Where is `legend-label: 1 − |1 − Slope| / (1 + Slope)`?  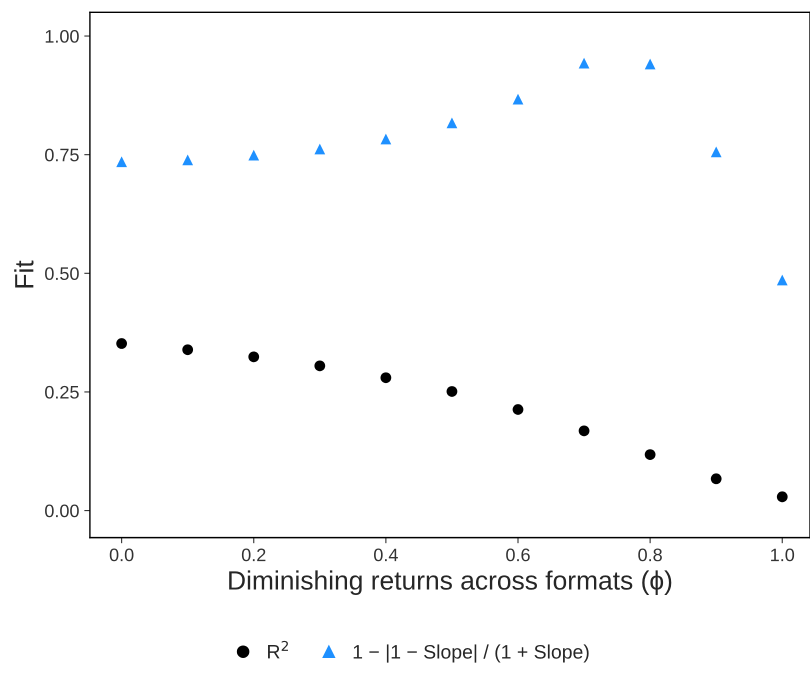
legend-label: 1 − |1 − Slope| / (1 + Slope) is located at coordinates (471, 653).